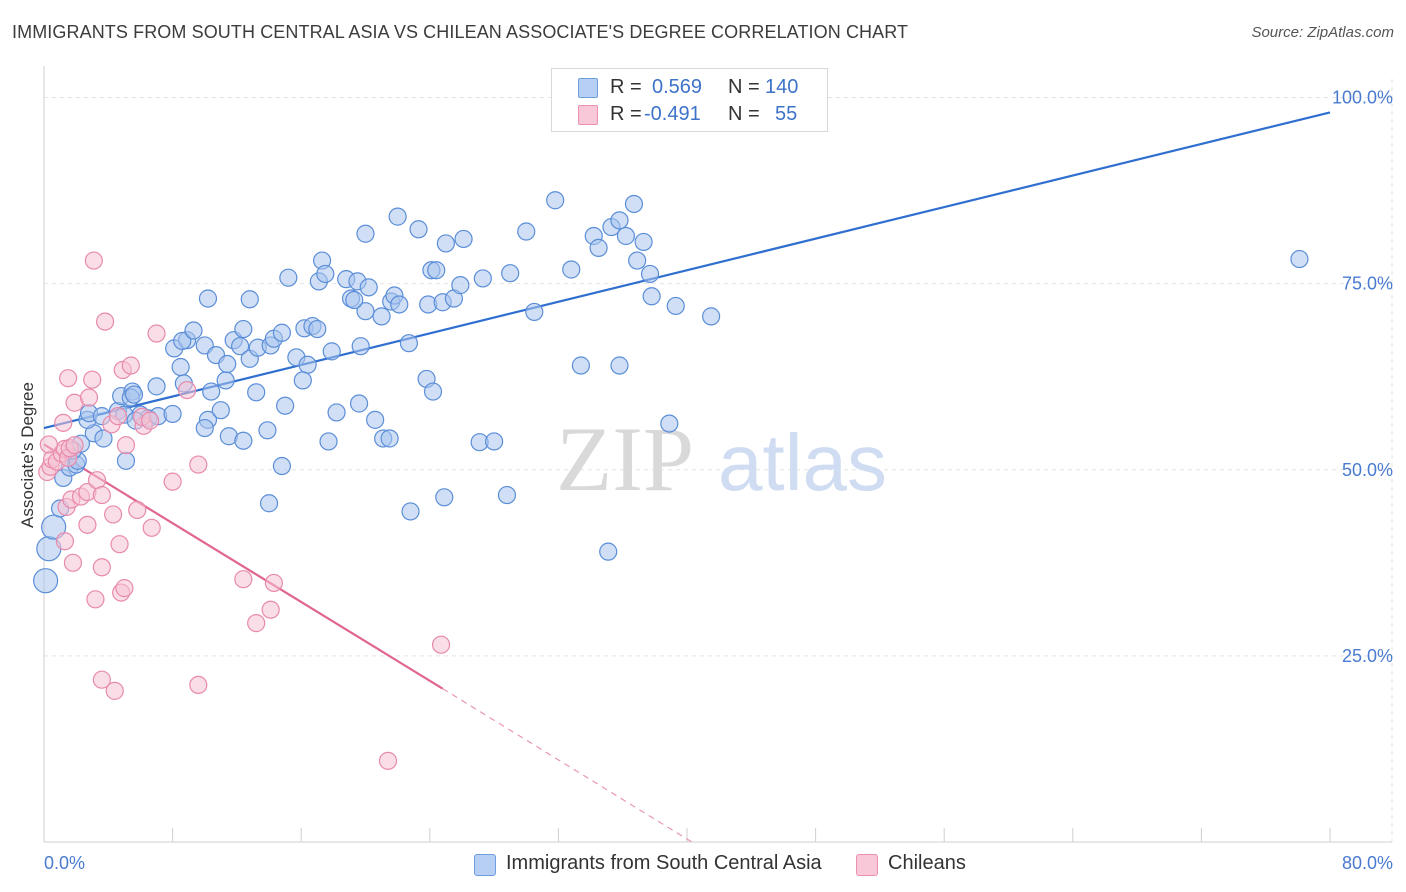  I want to click on y-tick-label: 50.0%, so click(1367, 470).